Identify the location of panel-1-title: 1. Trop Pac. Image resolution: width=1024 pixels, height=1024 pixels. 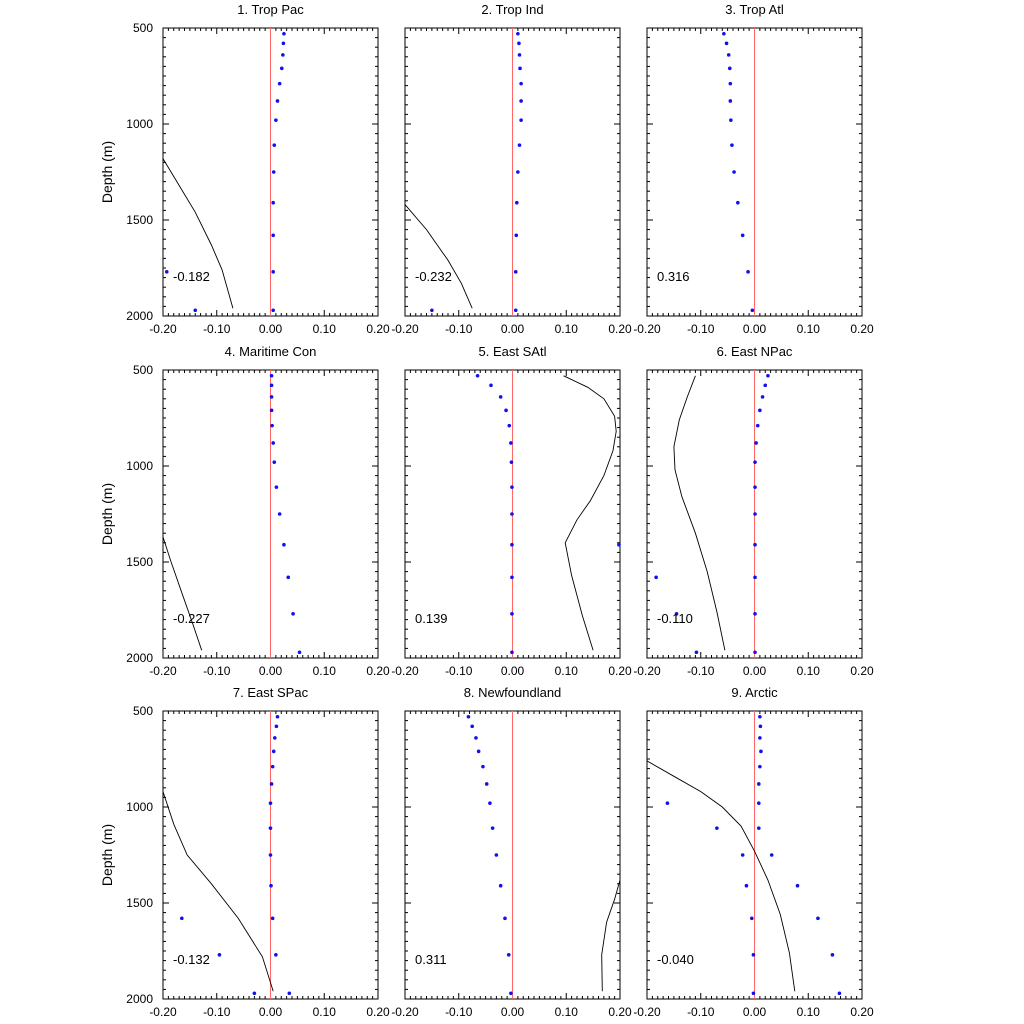
(270, 9).